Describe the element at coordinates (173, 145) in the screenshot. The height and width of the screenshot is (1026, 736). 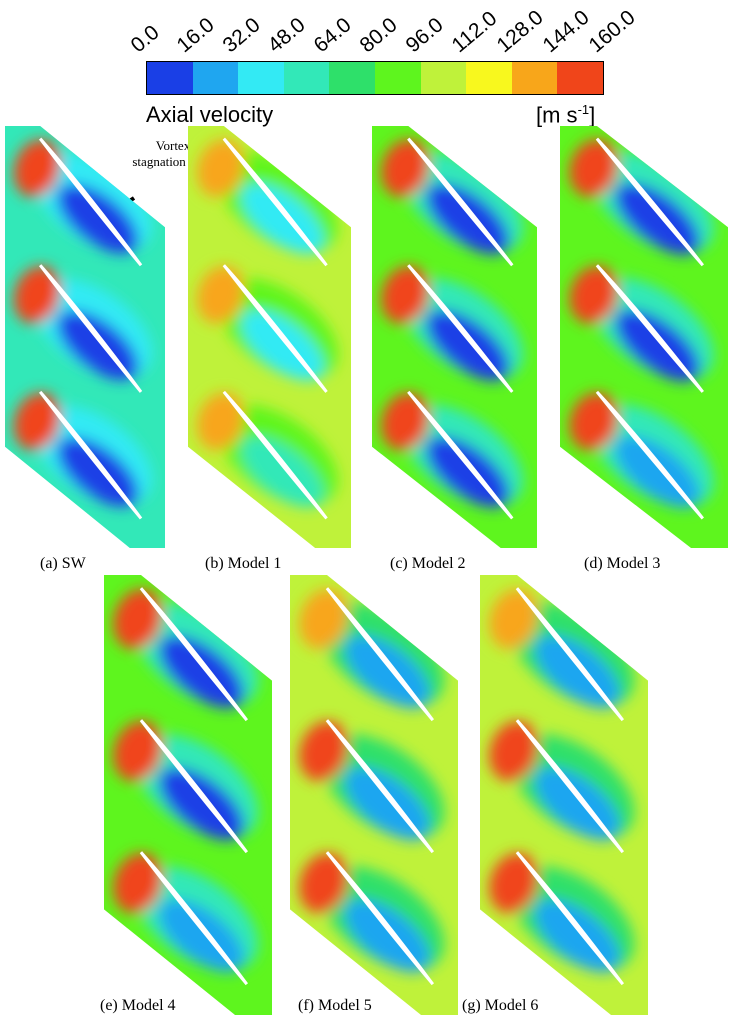
I see `annotation-line-1: Vortex` at that location.